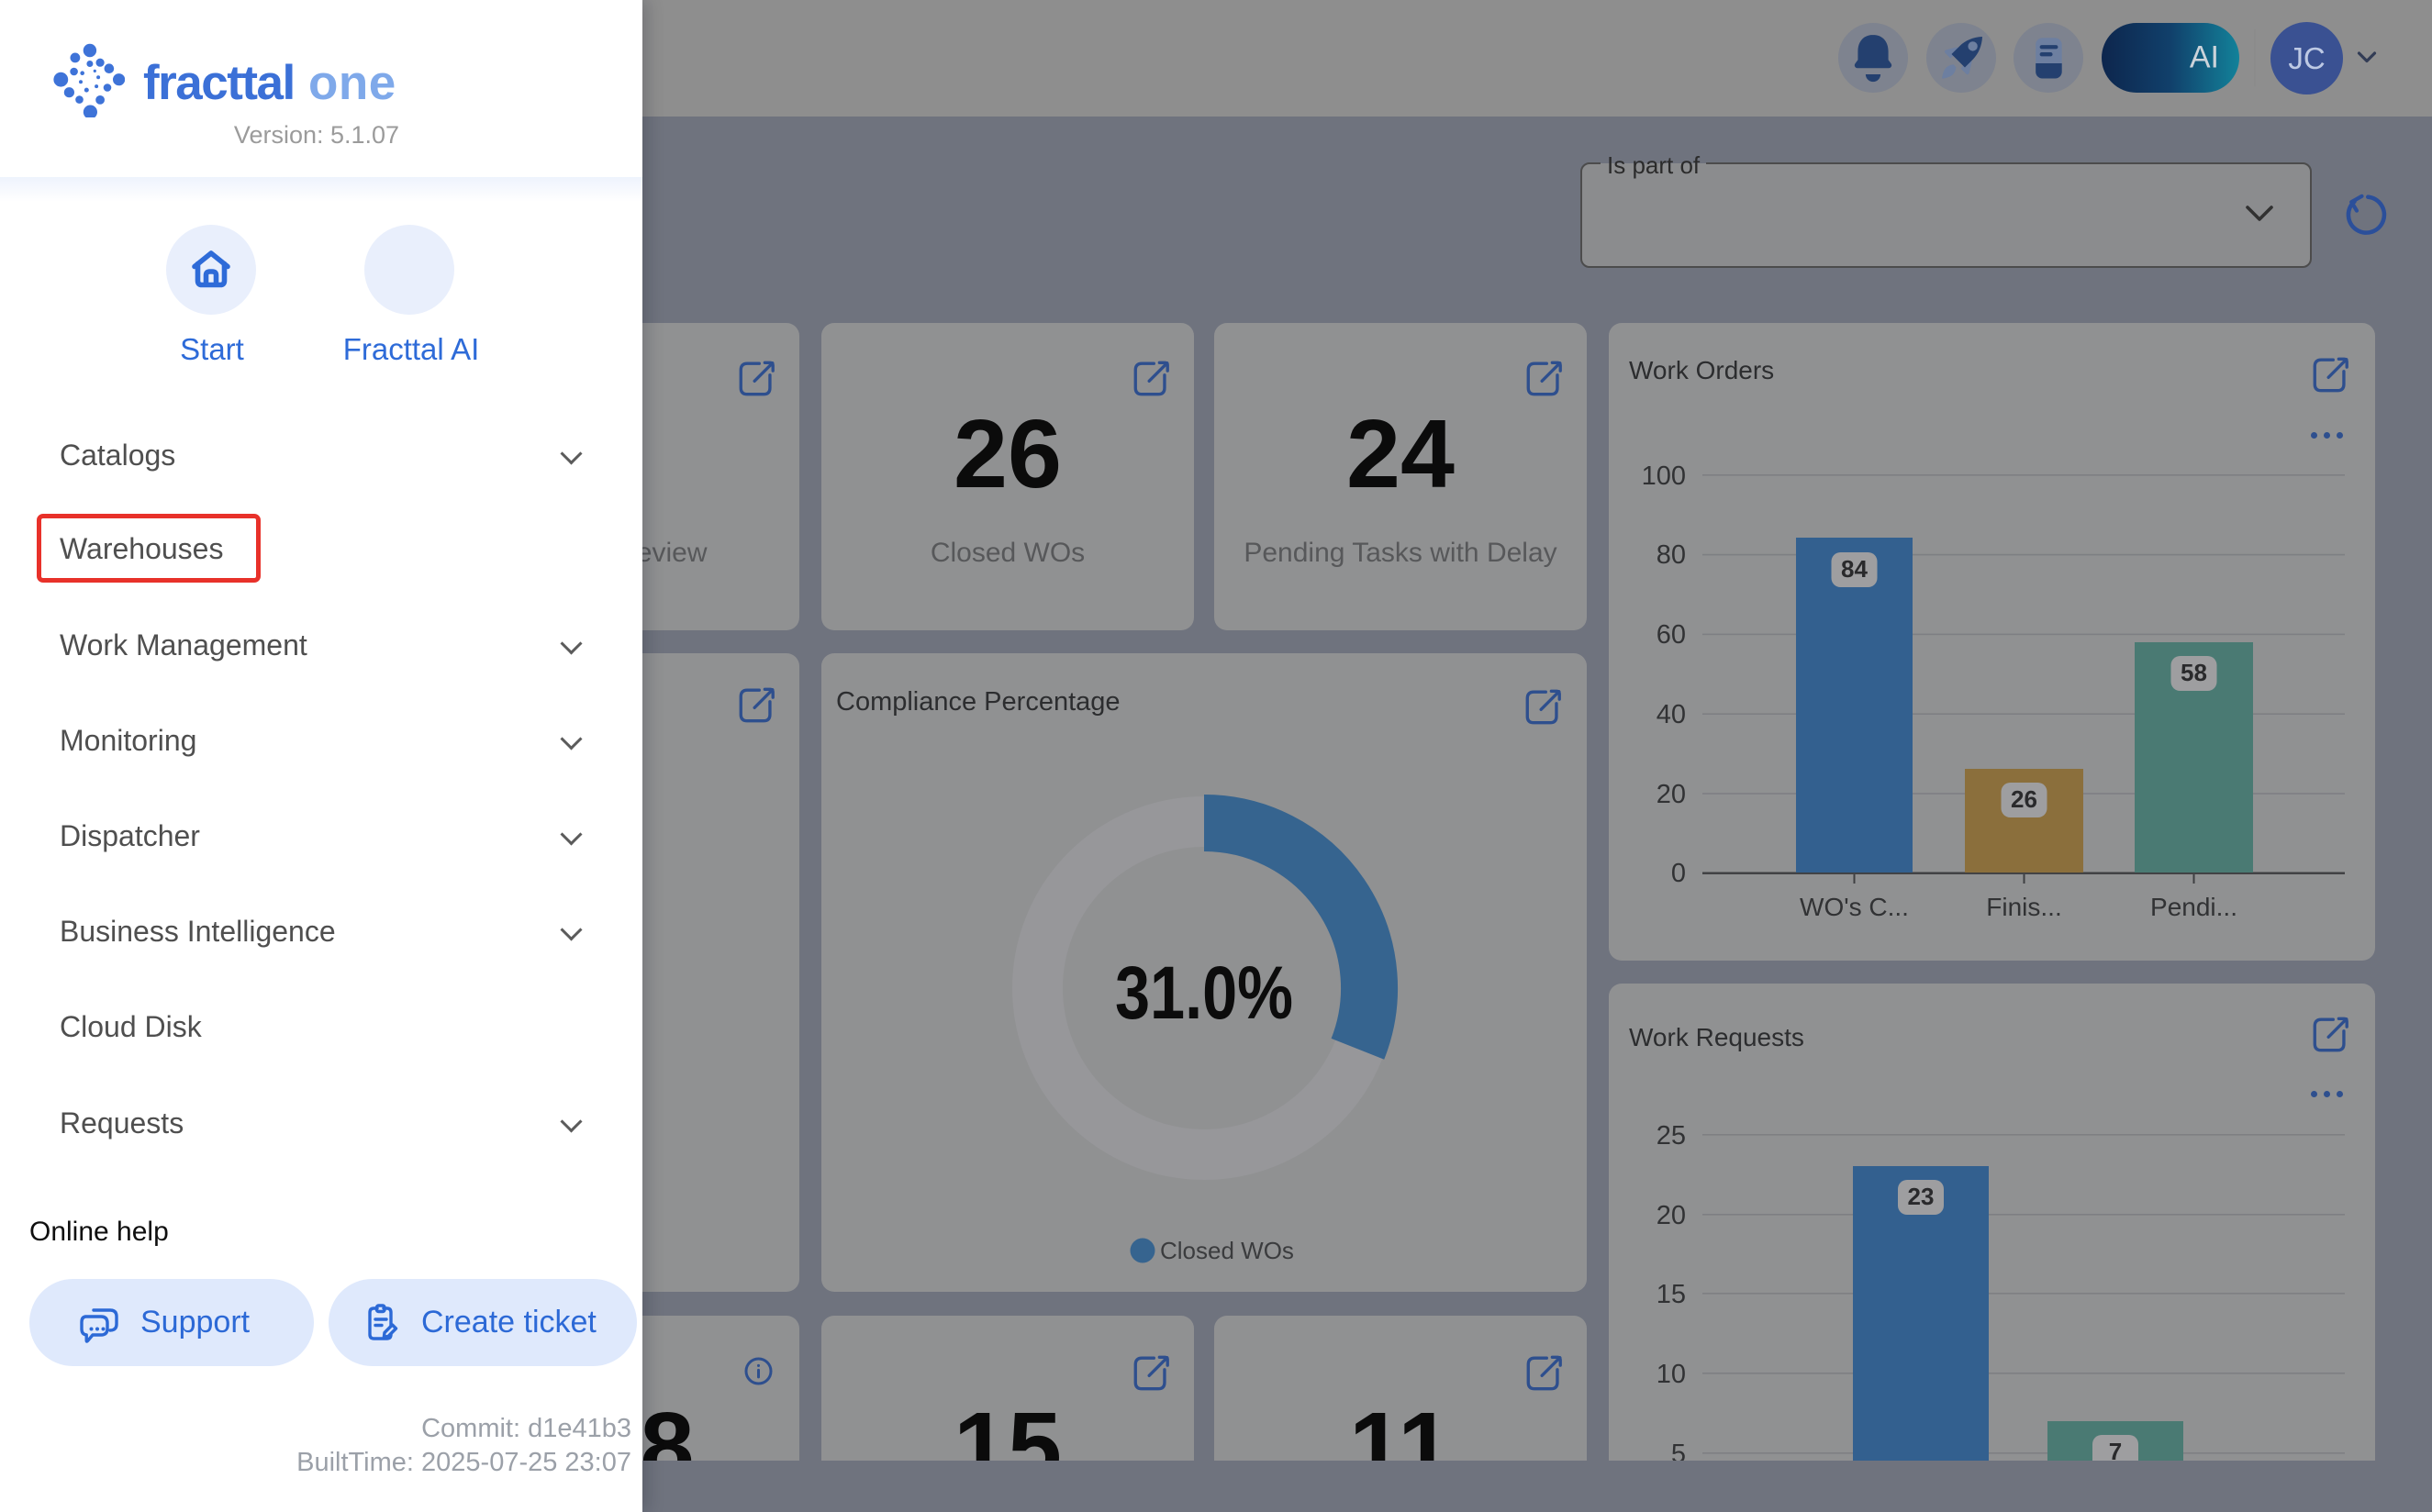 Image resolution: width=2432 pixels, height=1512 pixels. I want to click on svg-text: 0, so click(1679, 873).